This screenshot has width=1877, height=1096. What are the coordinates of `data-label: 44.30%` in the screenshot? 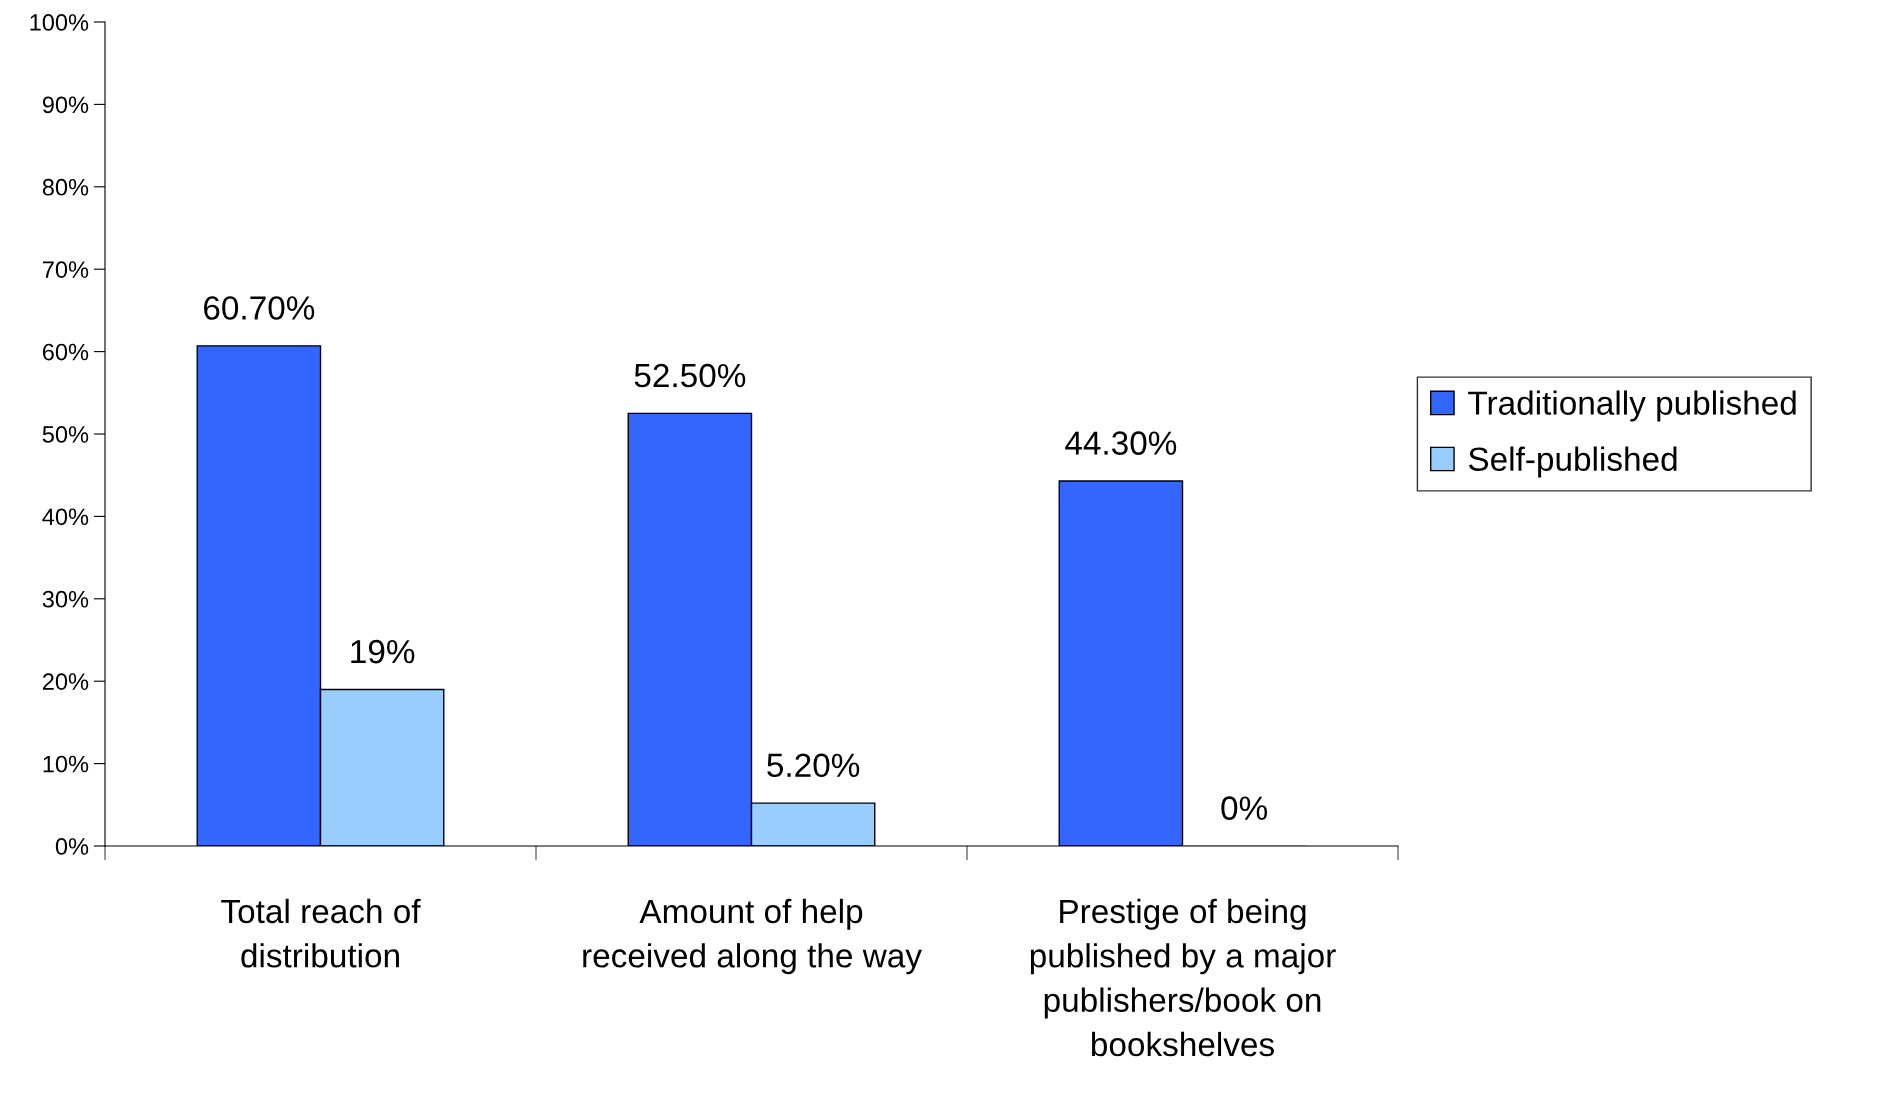 It's located at (1121, 443).